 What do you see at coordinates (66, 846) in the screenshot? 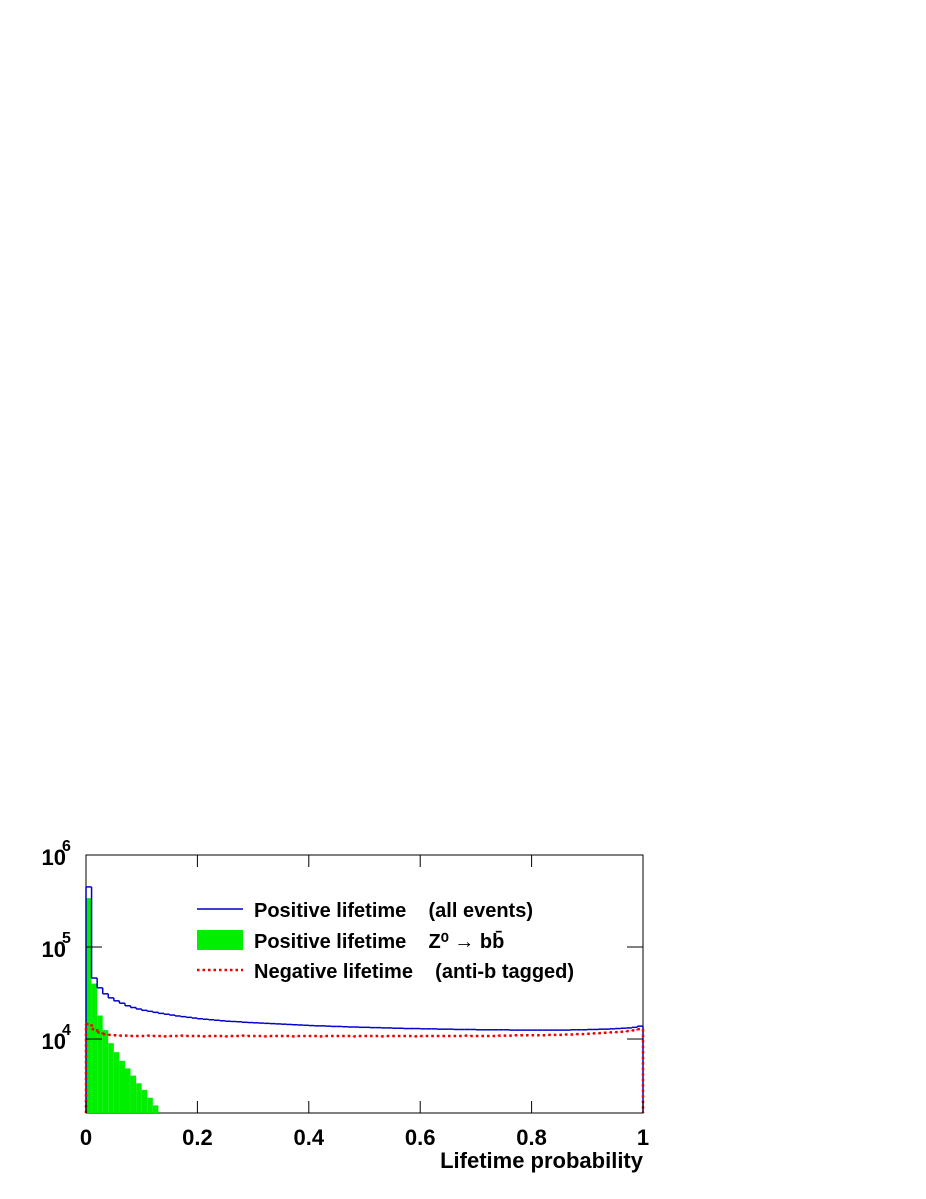
I see `y-tick-exponent: 6` at bounding box center [66, 846].